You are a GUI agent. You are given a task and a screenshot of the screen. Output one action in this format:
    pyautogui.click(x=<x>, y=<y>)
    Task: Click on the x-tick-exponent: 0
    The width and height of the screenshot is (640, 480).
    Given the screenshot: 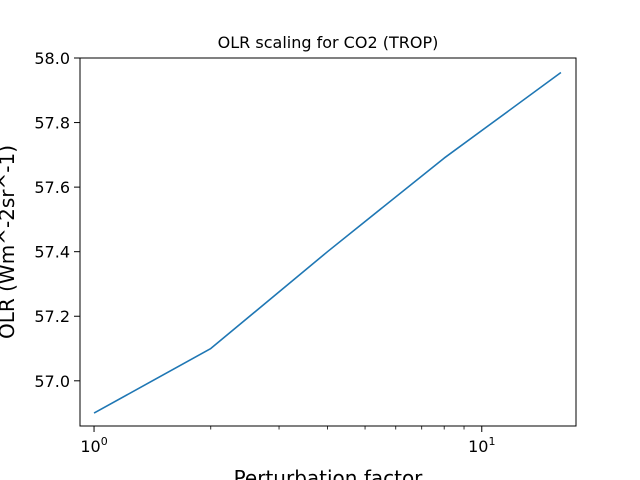 What is the action you would take?
    pyautogui.click(x=104, y=441)
    